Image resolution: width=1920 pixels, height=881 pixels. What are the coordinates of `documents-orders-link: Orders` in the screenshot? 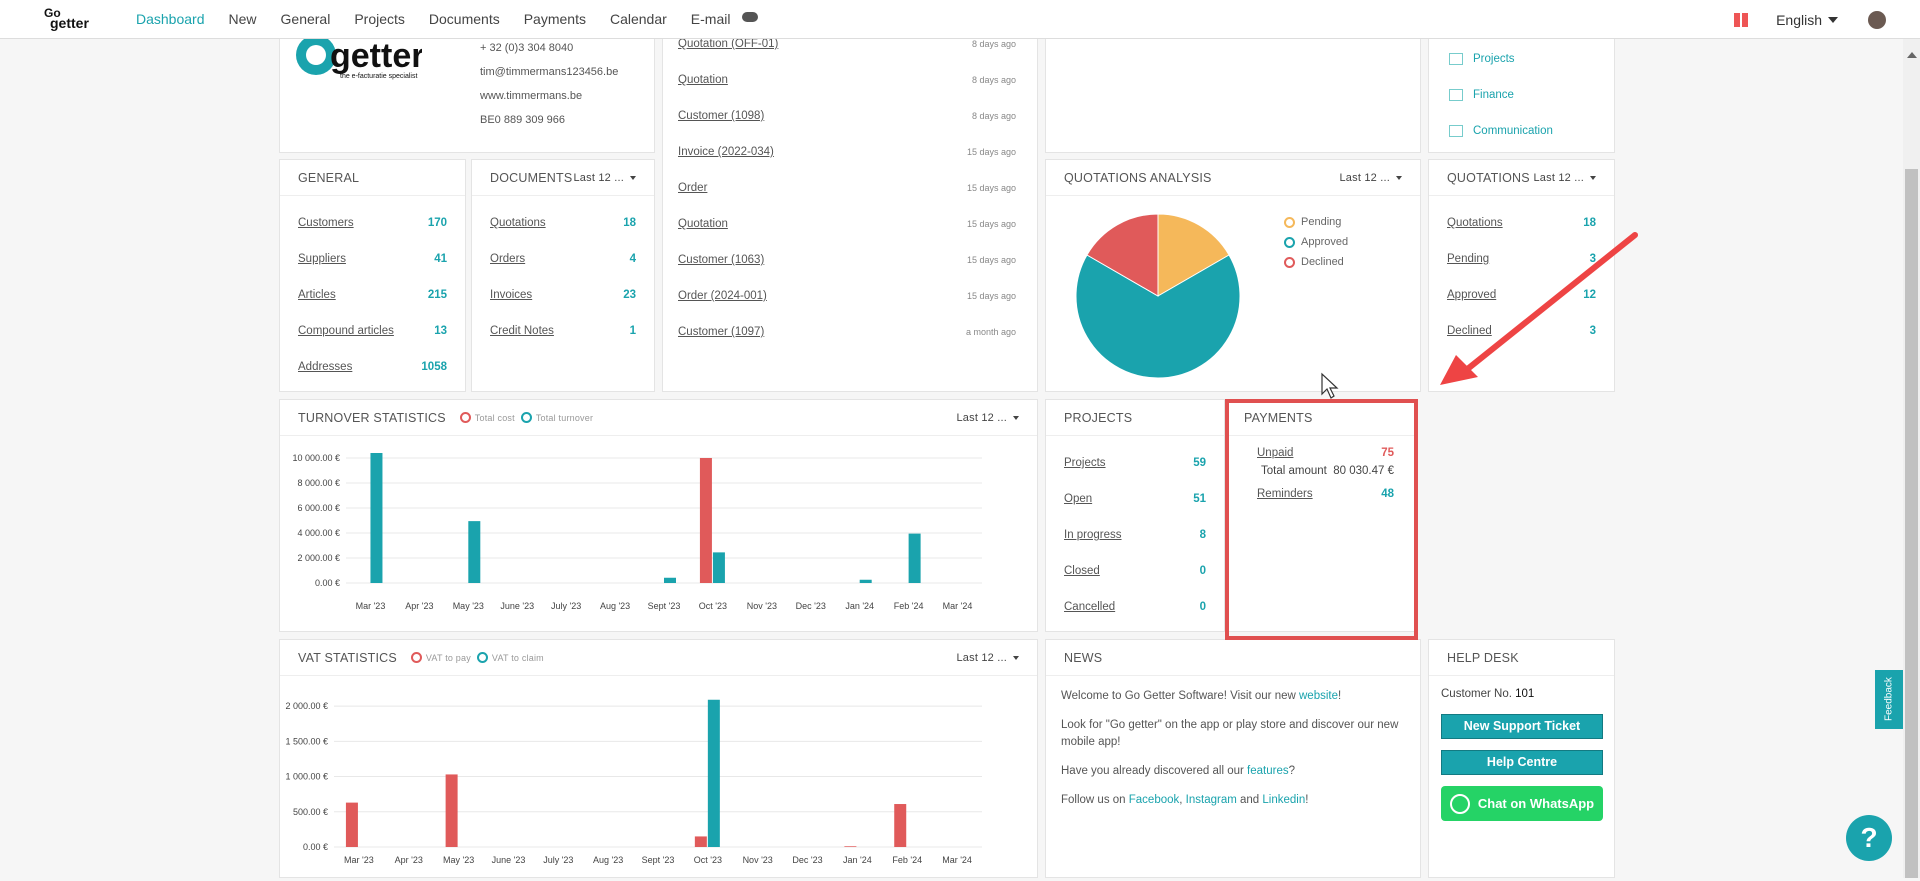 It's located at (508, 259).